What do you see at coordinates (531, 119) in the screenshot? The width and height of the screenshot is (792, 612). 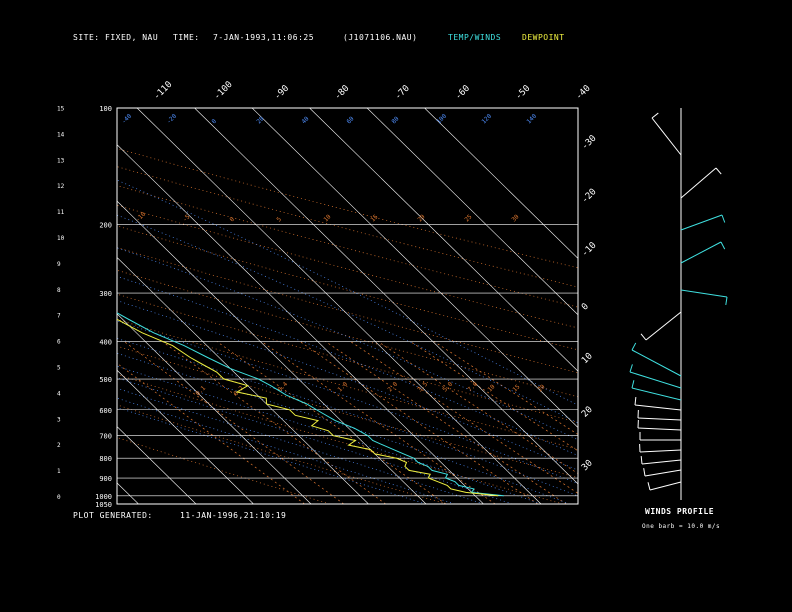 I see `dry-adiabat-label: 140` at bounding box center [531, 119].